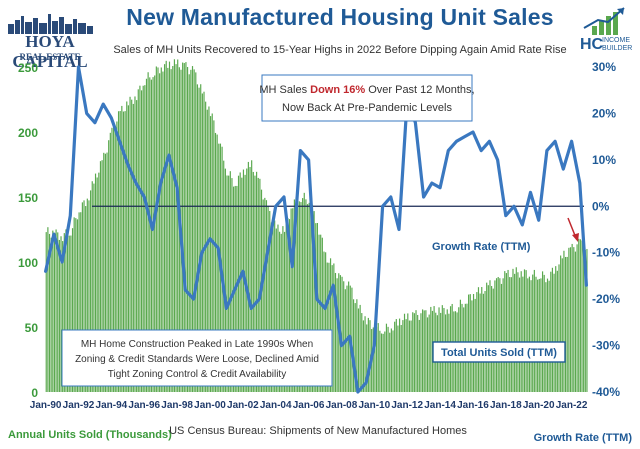  I want to click on right-axis-tick-label: 10%, so click(604, 160).